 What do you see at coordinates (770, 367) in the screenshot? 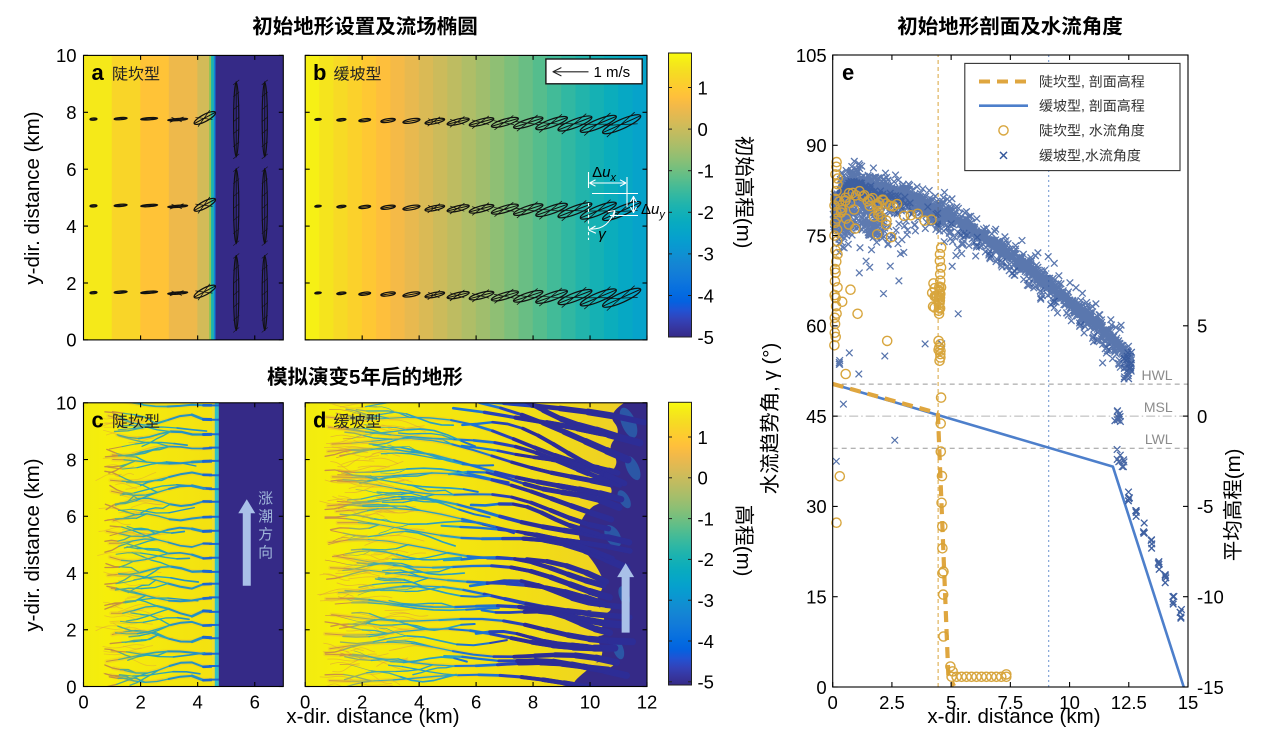
I see `svg-text: , γ (°)` at bounding box center [770, 367].